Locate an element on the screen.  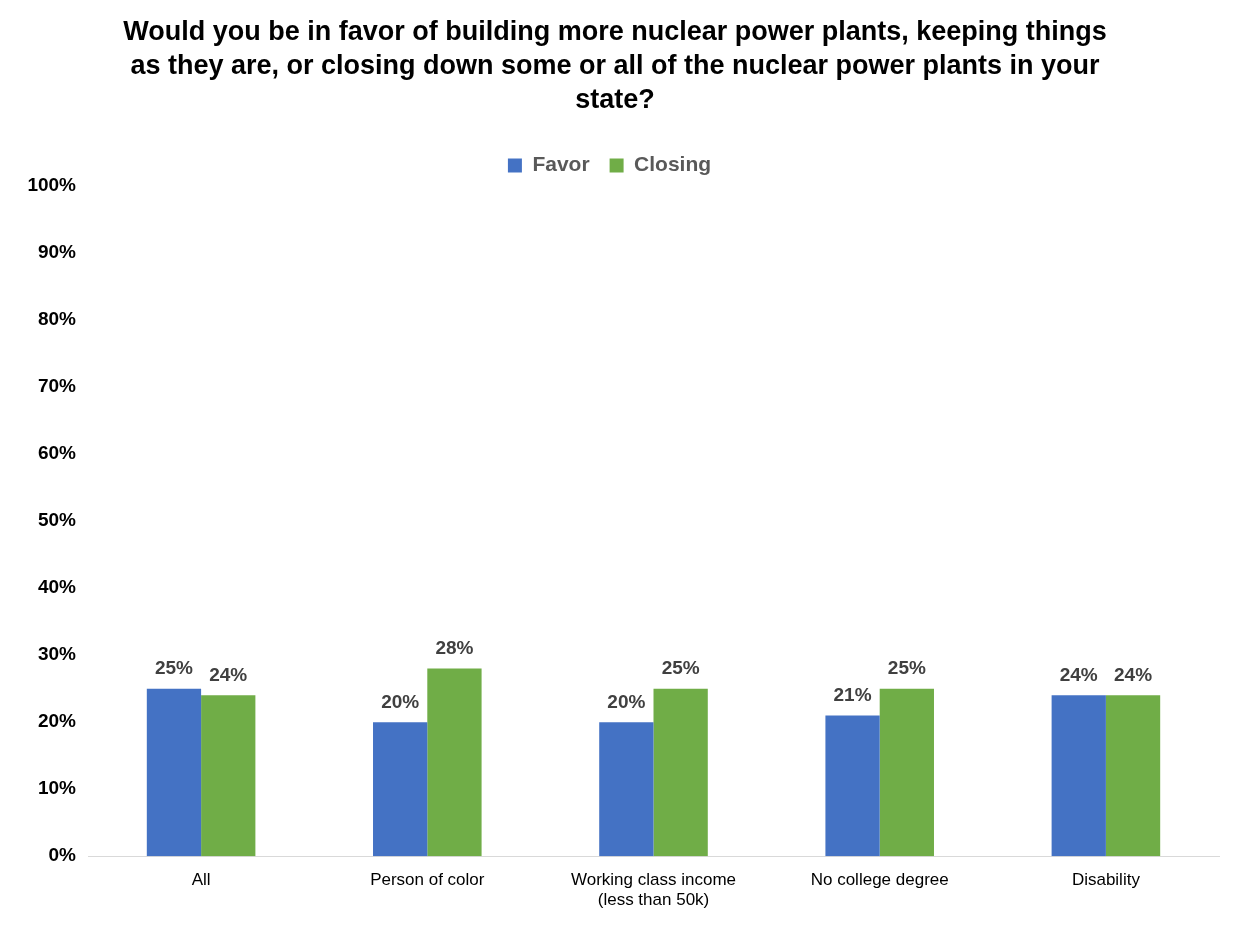
x-tick-label: Disability is located at coordinates (1106, 880).